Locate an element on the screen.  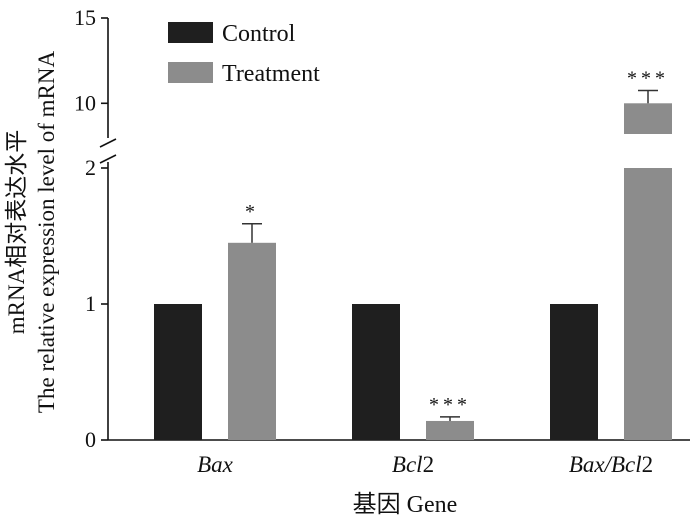
bar-treatment-lower is located at coordinates (648, 304).